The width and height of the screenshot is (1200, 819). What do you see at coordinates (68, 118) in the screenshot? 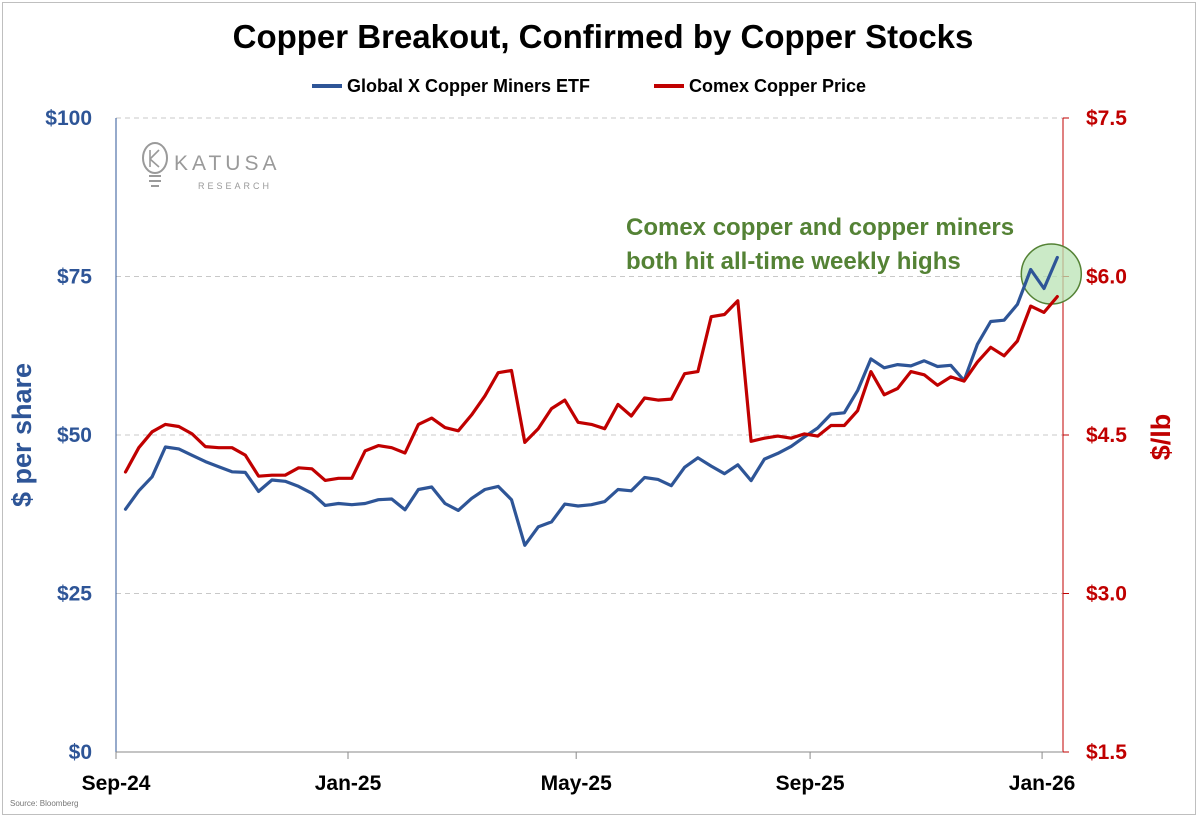
I see `left-axis-tick-label: $100` at bounding box center [68, 118].